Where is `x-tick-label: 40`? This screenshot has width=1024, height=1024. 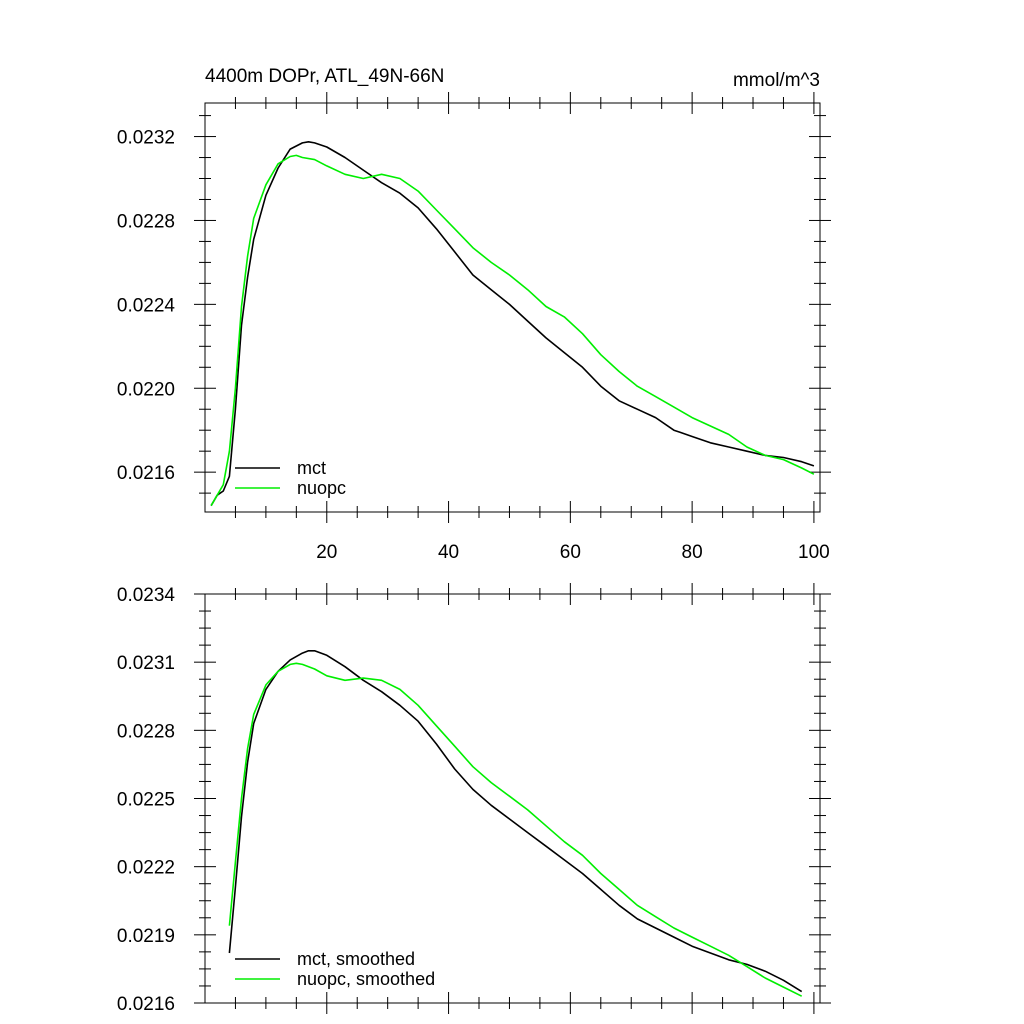
x-tick-label: 40 is located at coordinates (448, 552).